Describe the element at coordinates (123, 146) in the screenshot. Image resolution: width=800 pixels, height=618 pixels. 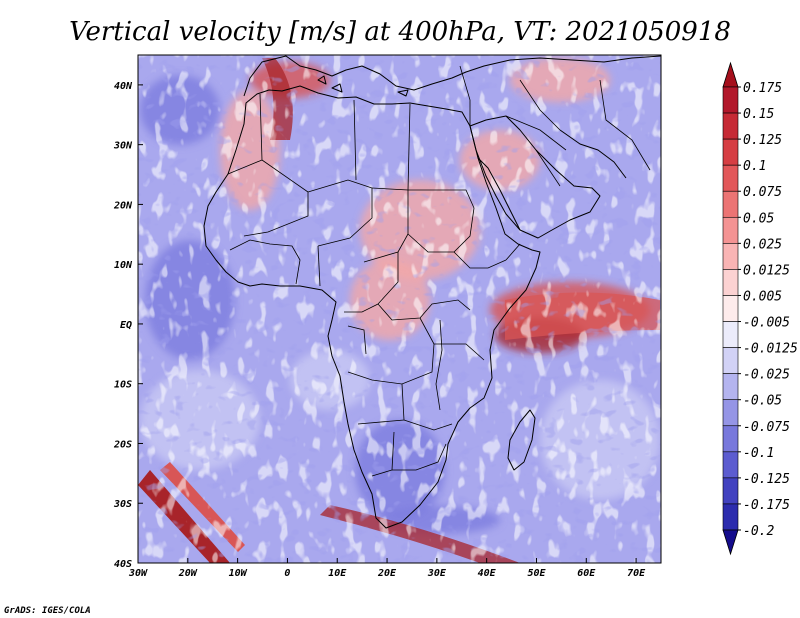
I see `y-tick-label: 30N` at that location.